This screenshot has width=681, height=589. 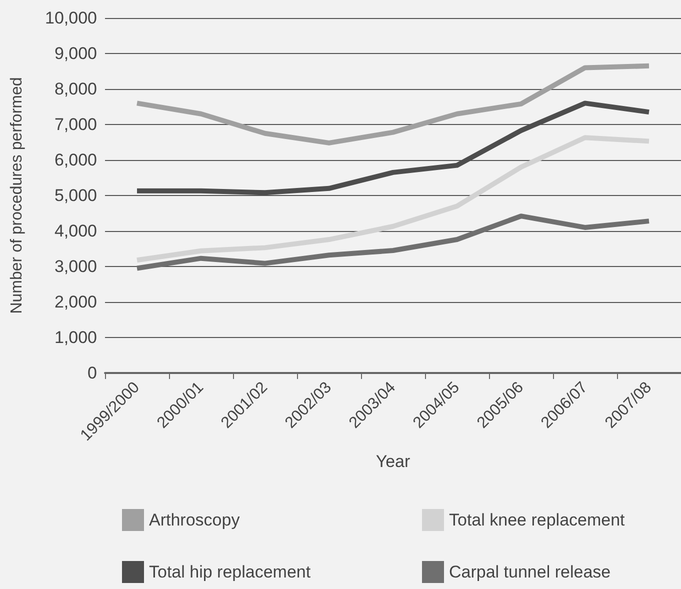 What do you see at coordinates (75, 160) in the screenshot?
I see `y-tick-label: 6,000` at bounding box center [75, 160].